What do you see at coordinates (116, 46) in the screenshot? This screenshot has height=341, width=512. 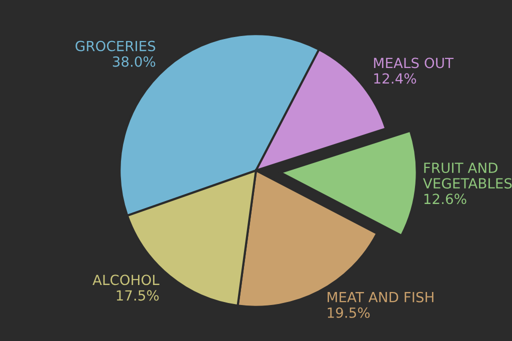 I see `slice-label: GROCERIES` at bounding box center [116, 46].